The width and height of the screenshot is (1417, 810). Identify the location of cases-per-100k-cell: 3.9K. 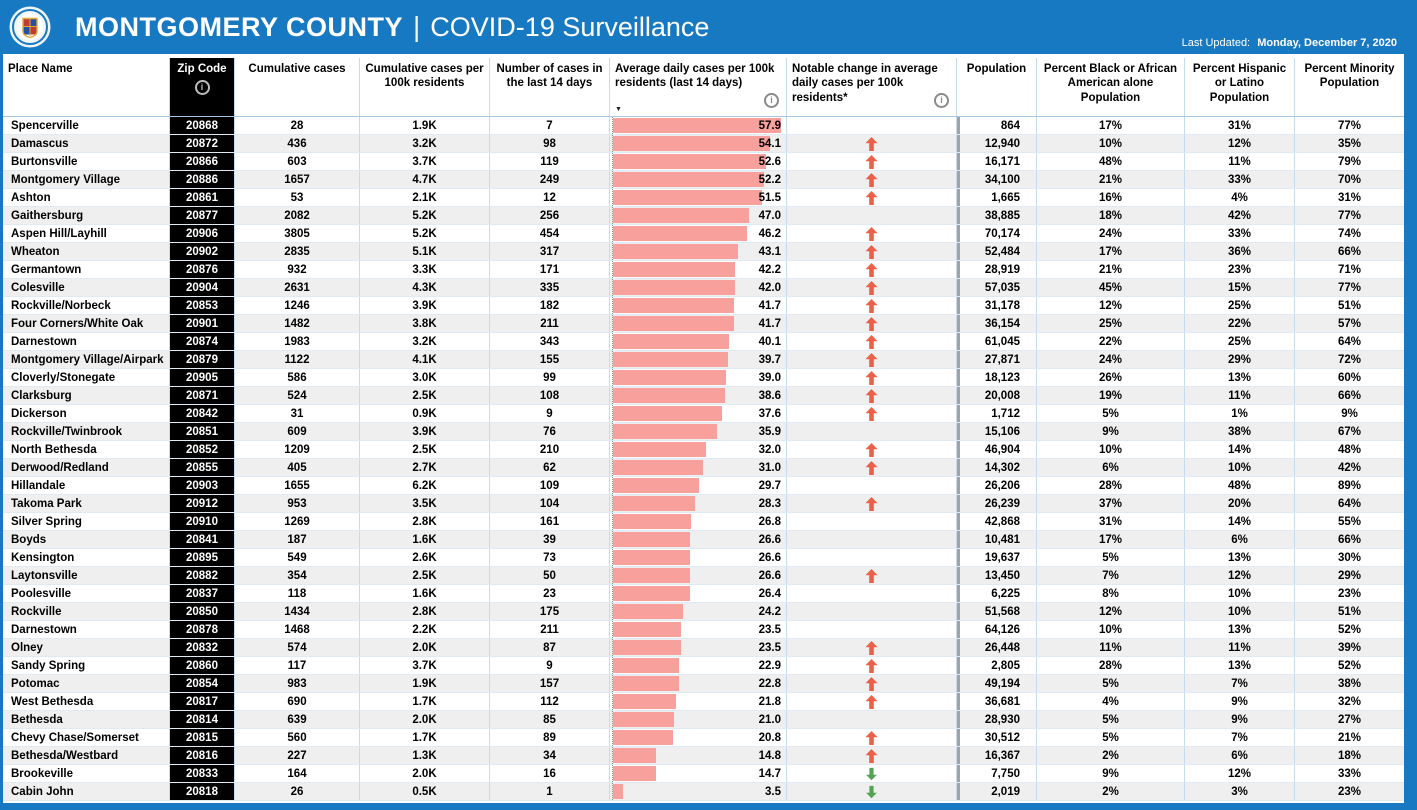
(425, 431).